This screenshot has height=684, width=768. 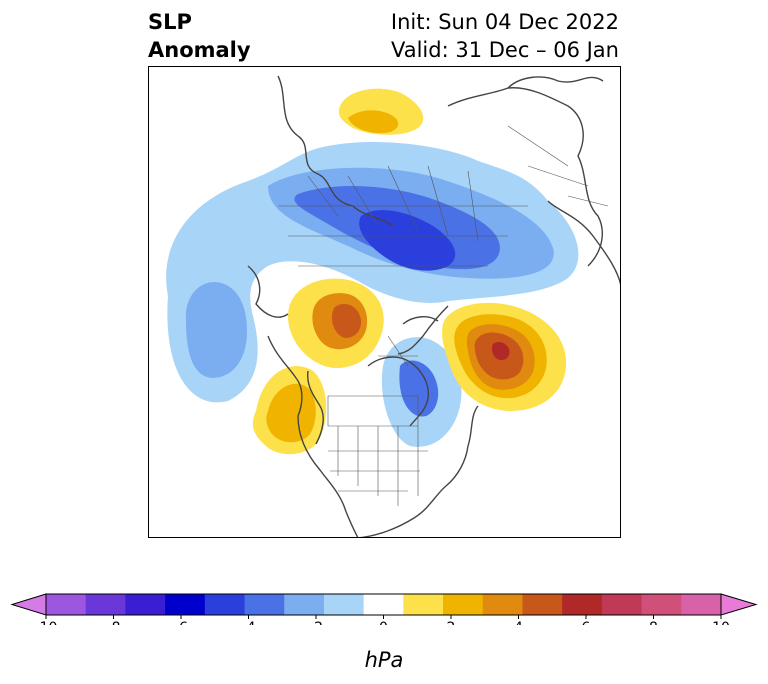 What do you see at coordinates (504, 22) in the screenshot?
I see `init-date: Init: Sun 04 Dec 2022` at bounding box center [504, 22].